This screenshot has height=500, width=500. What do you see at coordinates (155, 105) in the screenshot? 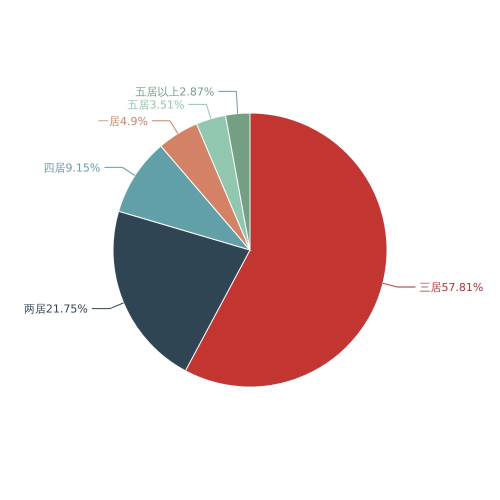
I see `slice-label: 五居3.51%` at bounding box center [155, 105].